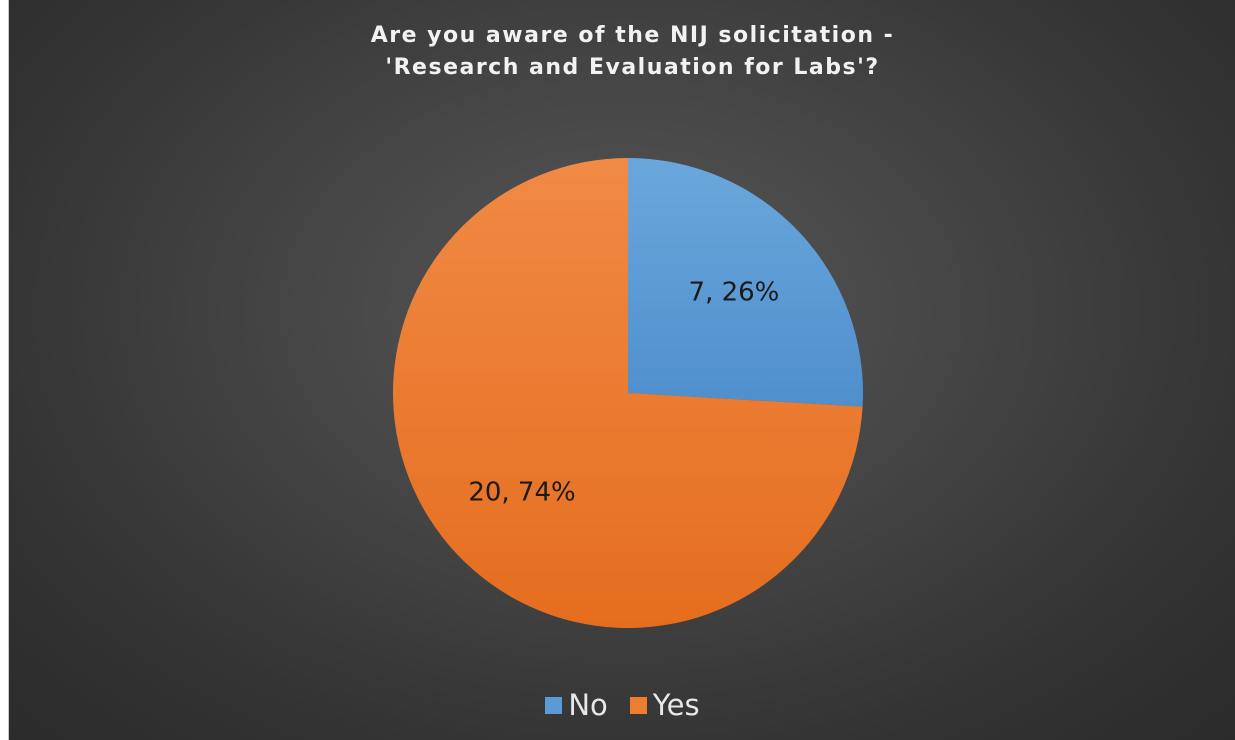 Image resolution: width=1235 pixels, height=740 pixels. I want to click on legend-label-no: No, so click(588, 705).